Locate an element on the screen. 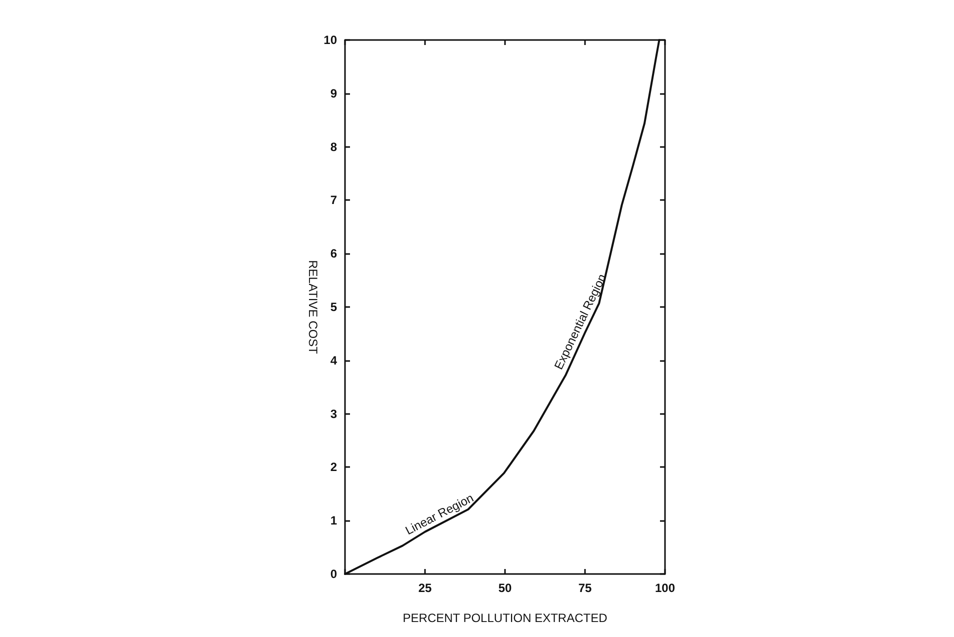 This screenshot has width=954, height=637. x-tick-label: 75 is located at coordinates (585, 588).